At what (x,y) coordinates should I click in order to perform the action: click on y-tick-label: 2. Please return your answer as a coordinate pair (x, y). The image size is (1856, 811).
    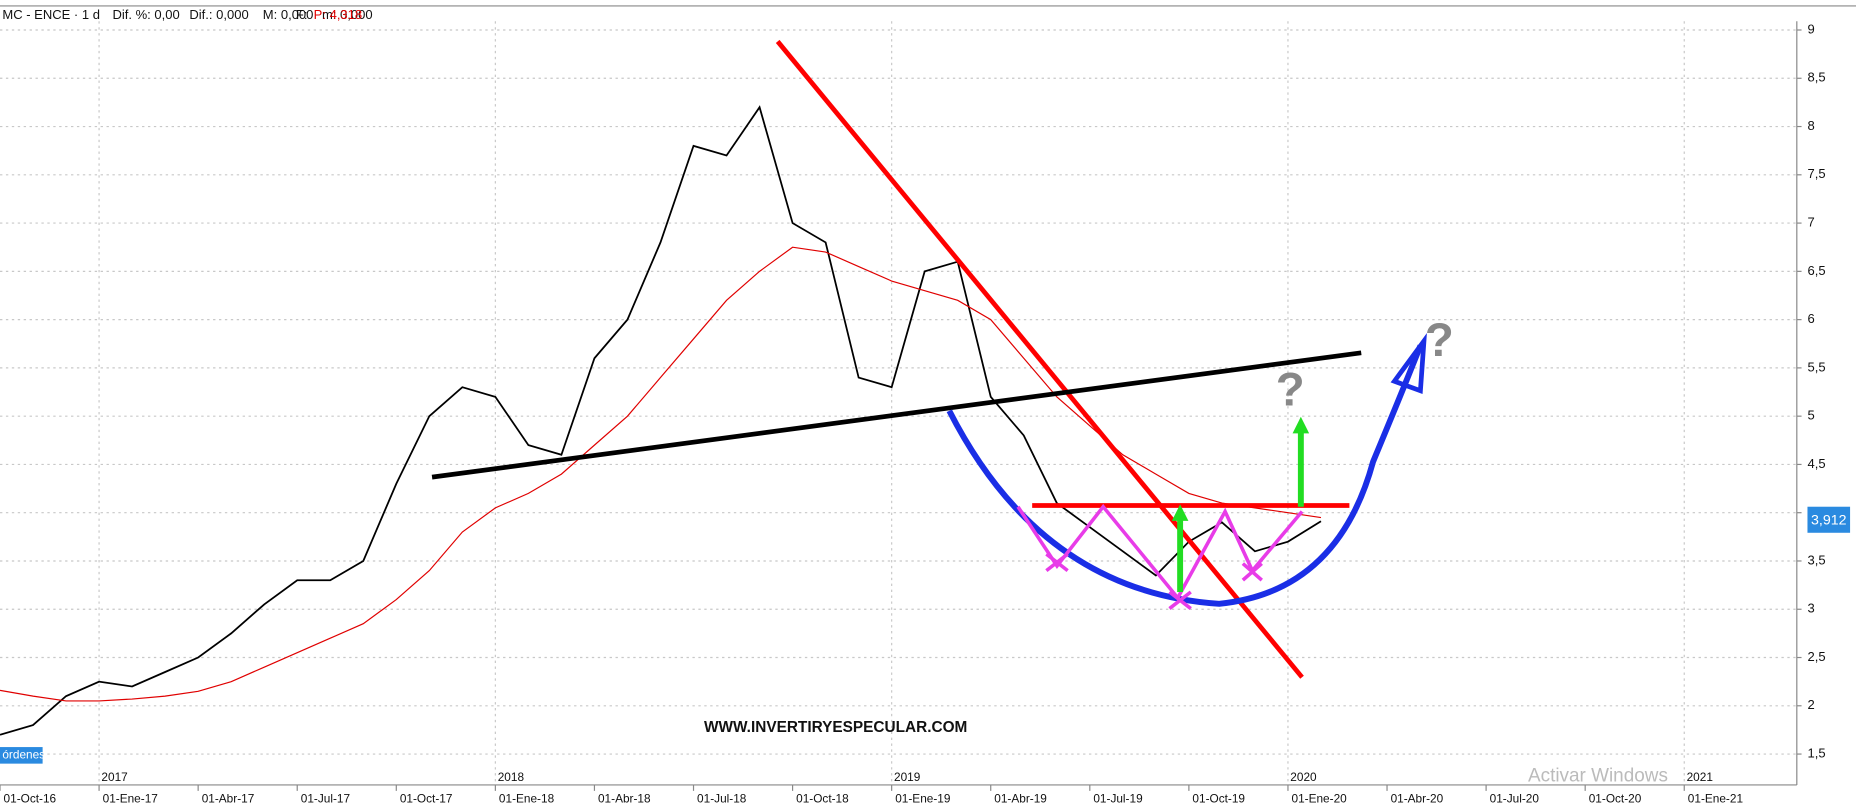
    Looking at the image, I should click on (1810, 704).